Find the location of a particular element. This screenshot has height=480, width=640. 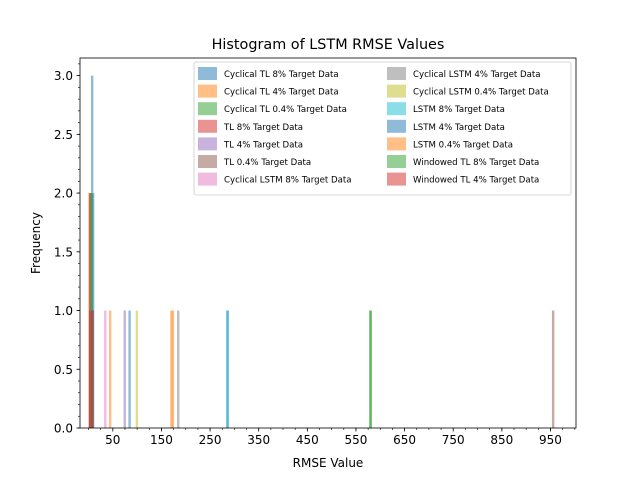

histogram-bar-s13-b0 is located at coordinates (90, 369).